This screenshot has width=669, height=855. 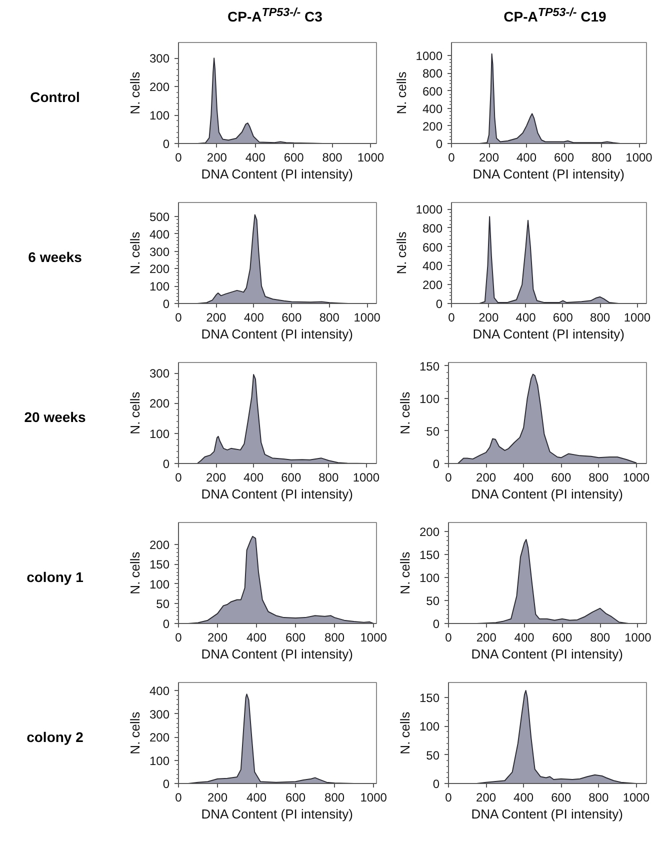 What do you see at coordinates (55, 417) in the screenshot?
I see `text: 20 weeks` at bounding box center [55, 417].